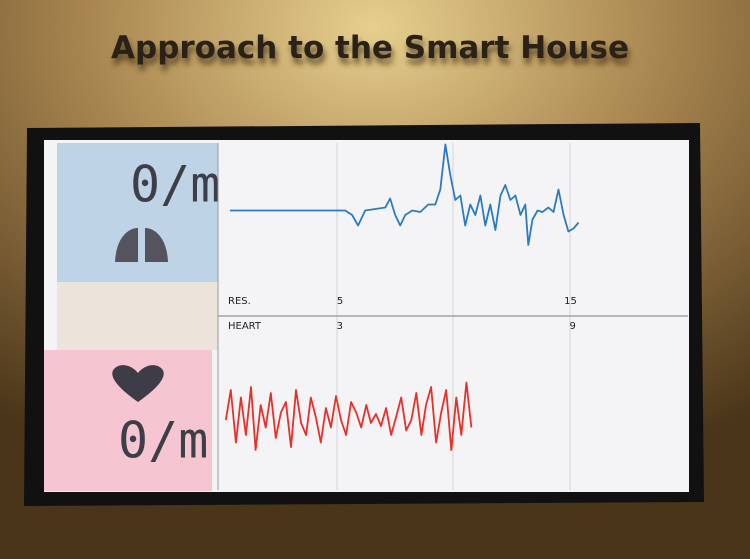  What do you see at coordinates (175, 185) in the screenshot?
I see `respiration-rate: 0/m` at bounding box center [175, 185].